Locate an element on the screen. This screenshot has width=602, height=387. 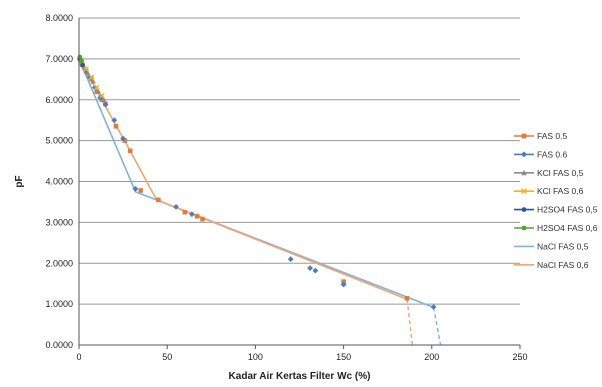
y-tick-label: 5.0000 is located at coordinates (59, 141).